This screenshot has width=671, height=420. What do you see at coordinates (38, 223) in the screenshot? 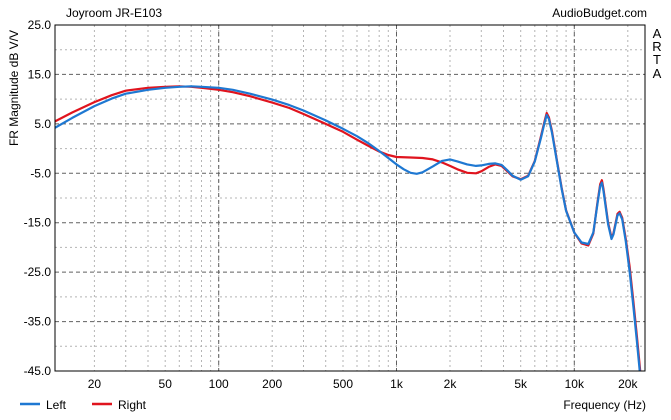
I see `y-tick-label: -15.0` at bounding box center [38, 223].